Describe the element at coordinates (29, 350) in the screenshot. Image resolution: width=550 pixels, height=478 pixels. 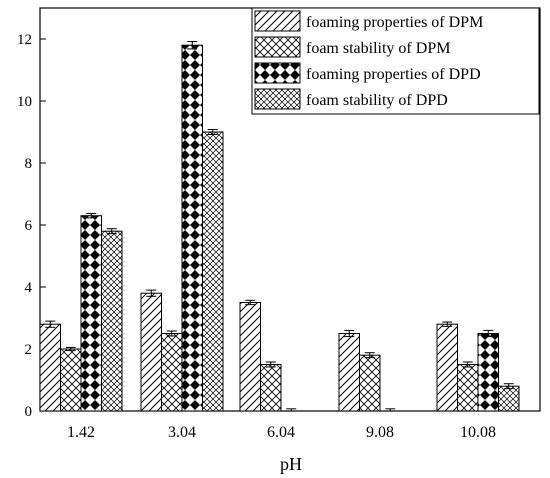
I see `y-tick-label: 2` at that location.